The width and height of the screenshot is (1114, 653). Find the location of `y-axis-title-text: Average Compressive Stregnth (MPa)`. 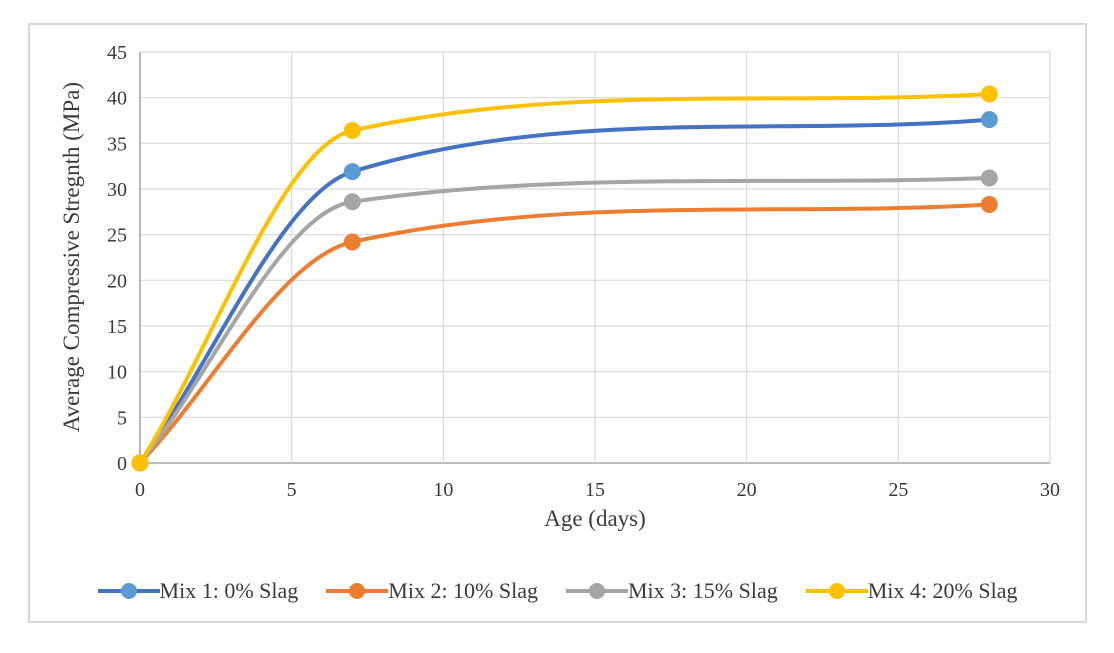

y-axis-title-text: Average Compressive Stregnth (MPa) is located at coordinates (71, 257).